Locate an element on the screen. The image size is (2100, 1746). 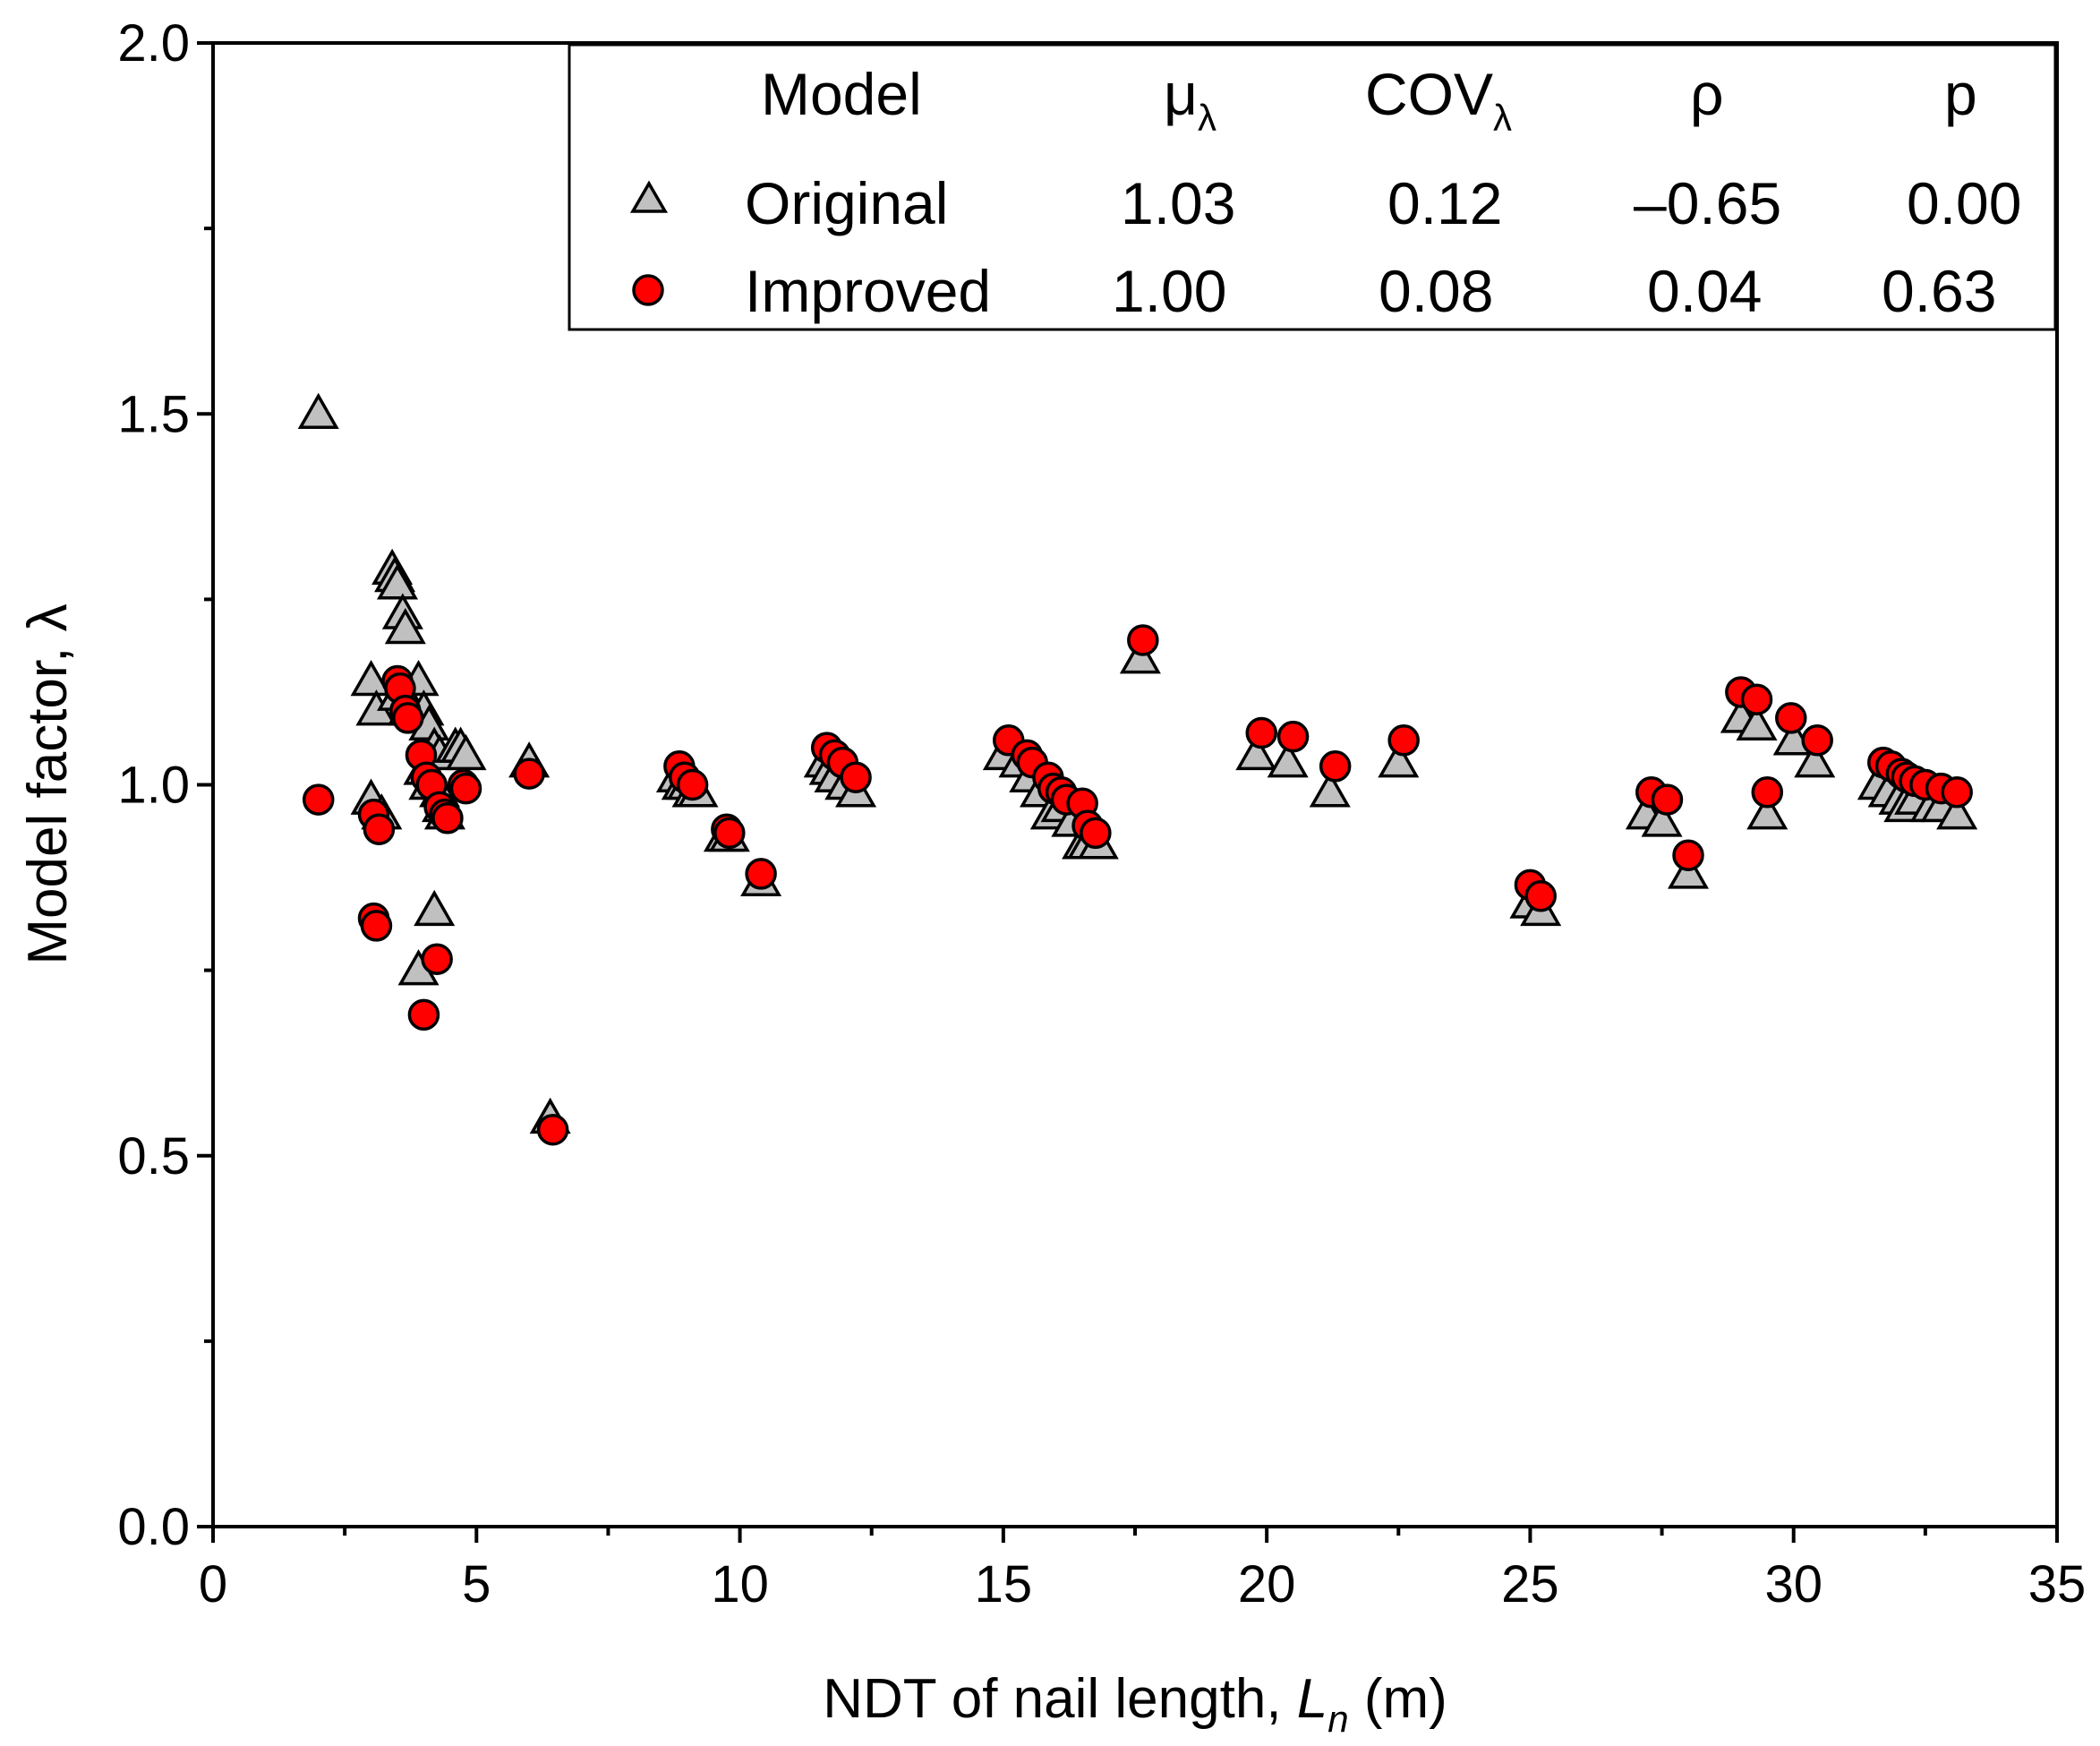
y-axis-ticks: 0.0 0.5 1.0 1.5 2.0 is located at coordinates (165, 785).